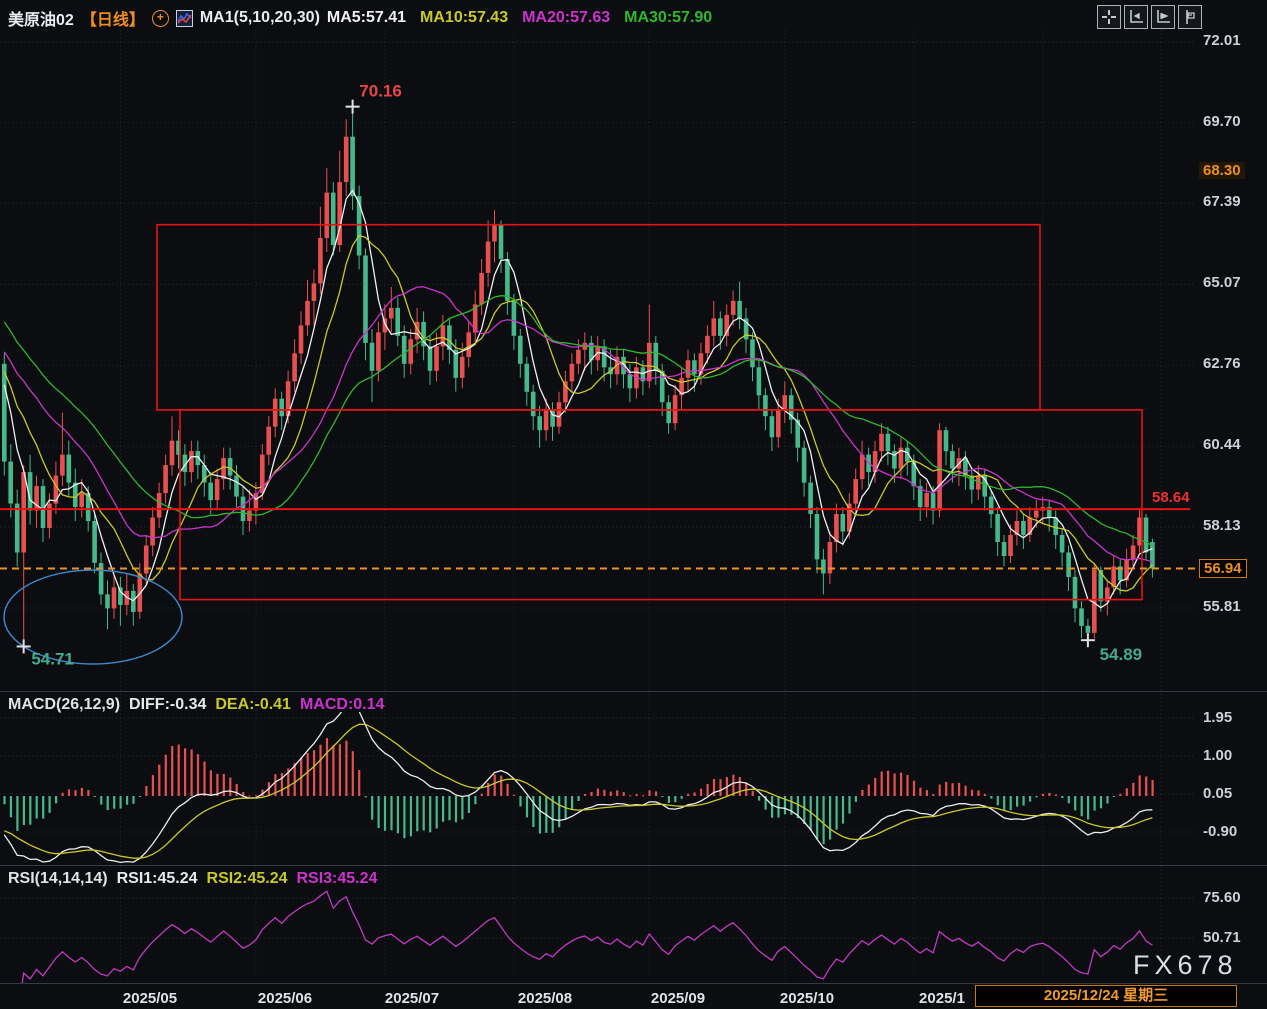 The width and height of the screenshot is (1267, 1009). Describe the element at coordinates (1190, 17) in the screenshot. I see `pan-right-icon` at that location.